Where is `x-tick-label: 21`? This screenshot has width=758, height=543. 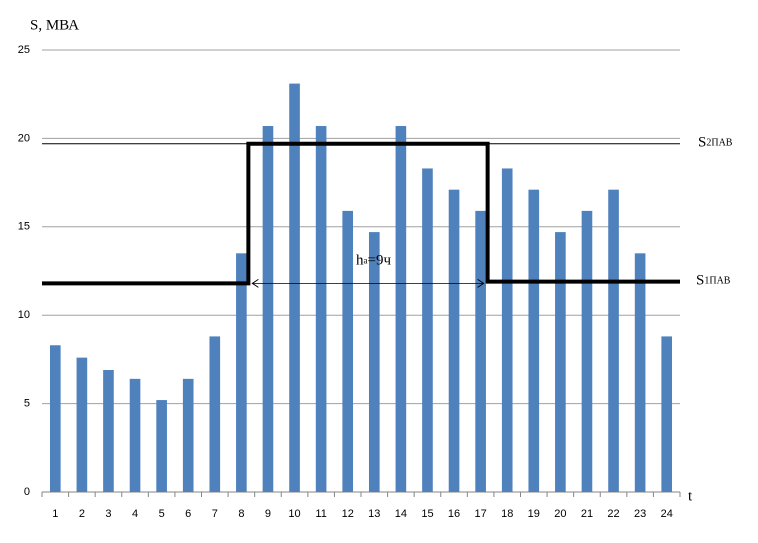
x-tick-label: 21 is located at coordinates (587, 514).